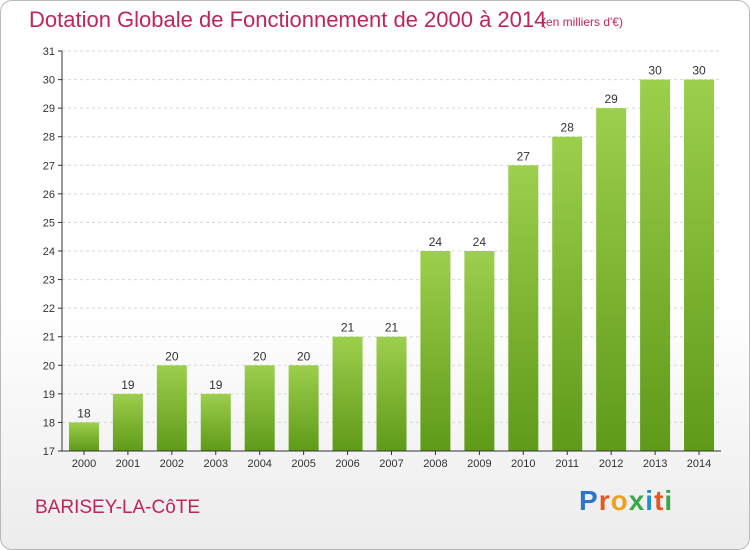  Describe the element at coordinates (611, 99) in the screenshot. I see `data-label-2012: 29` at that location.